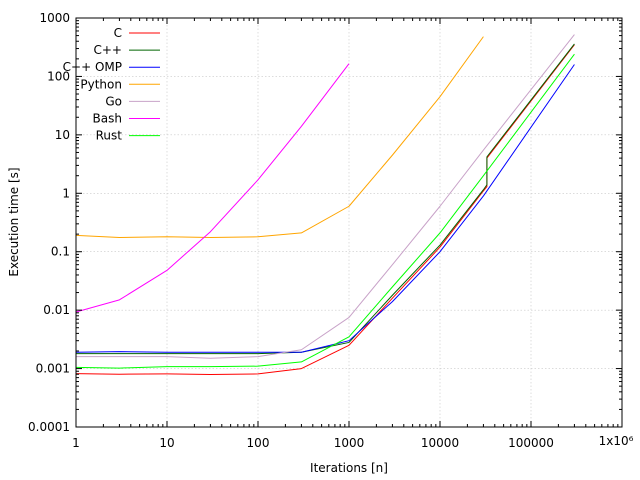 The width and height of the screenshot is (640, 480). What do you see at coordinates (49, 427) in the screenshot?
I see `y-tick-label: 0.0001` at bounding box center [49, 427].